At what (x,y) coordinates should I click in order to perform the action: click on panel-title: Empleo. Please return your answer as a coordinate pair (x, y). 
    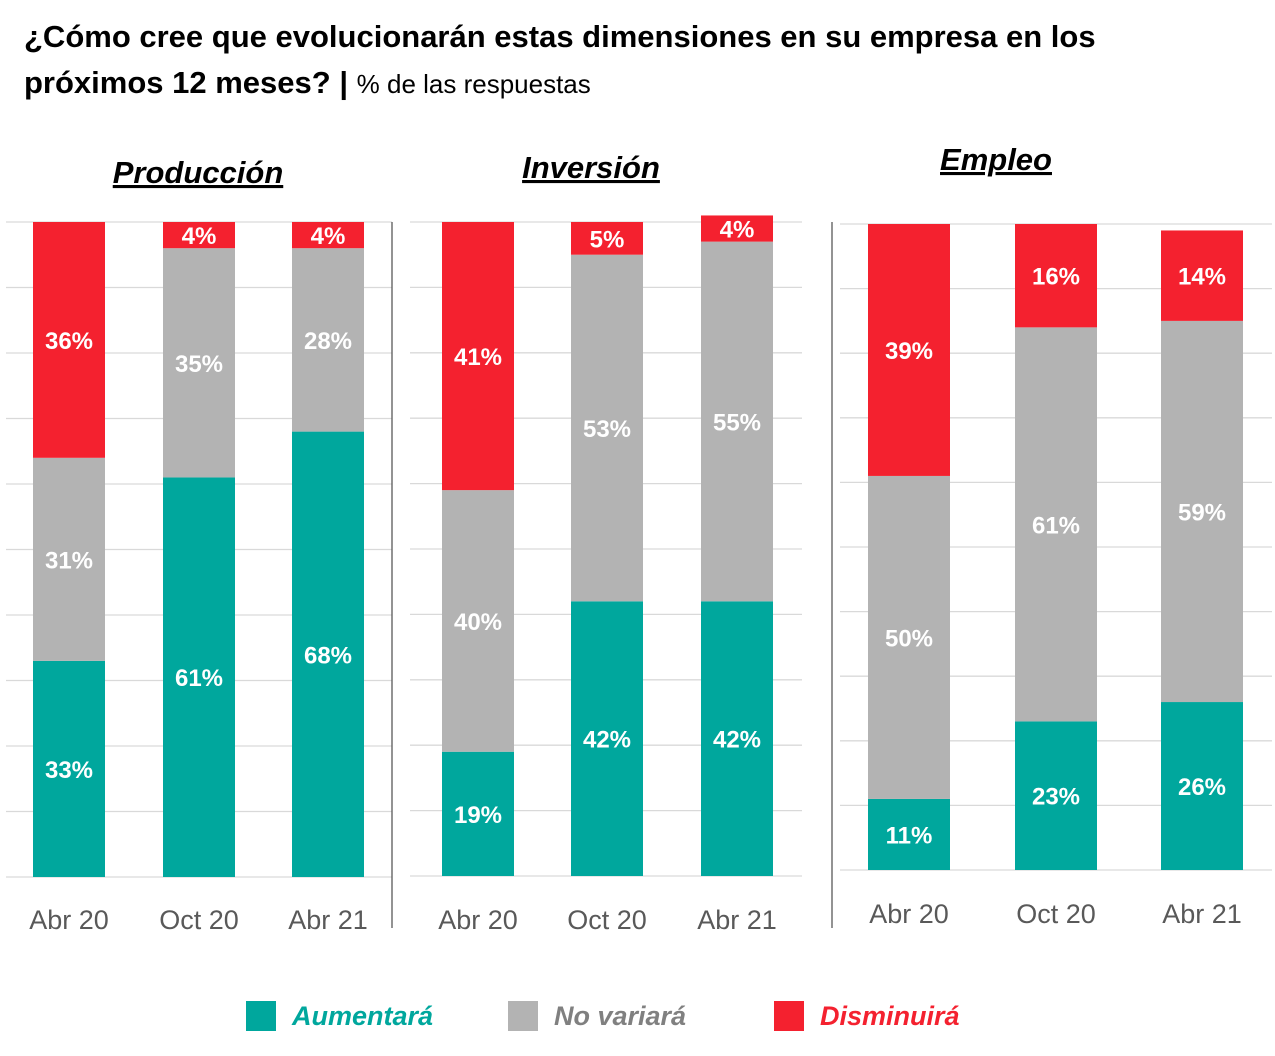
    Looking at the image, I should click on (996, 159).